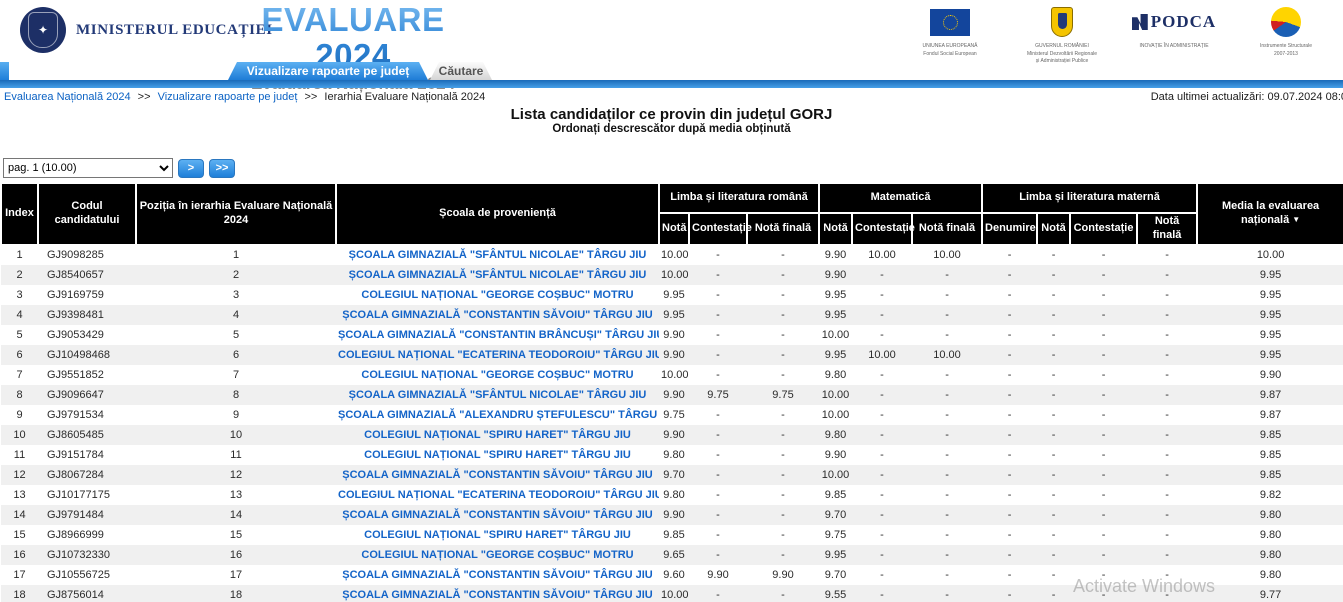  I want to click on cell-index: 8, so click(19, 394).